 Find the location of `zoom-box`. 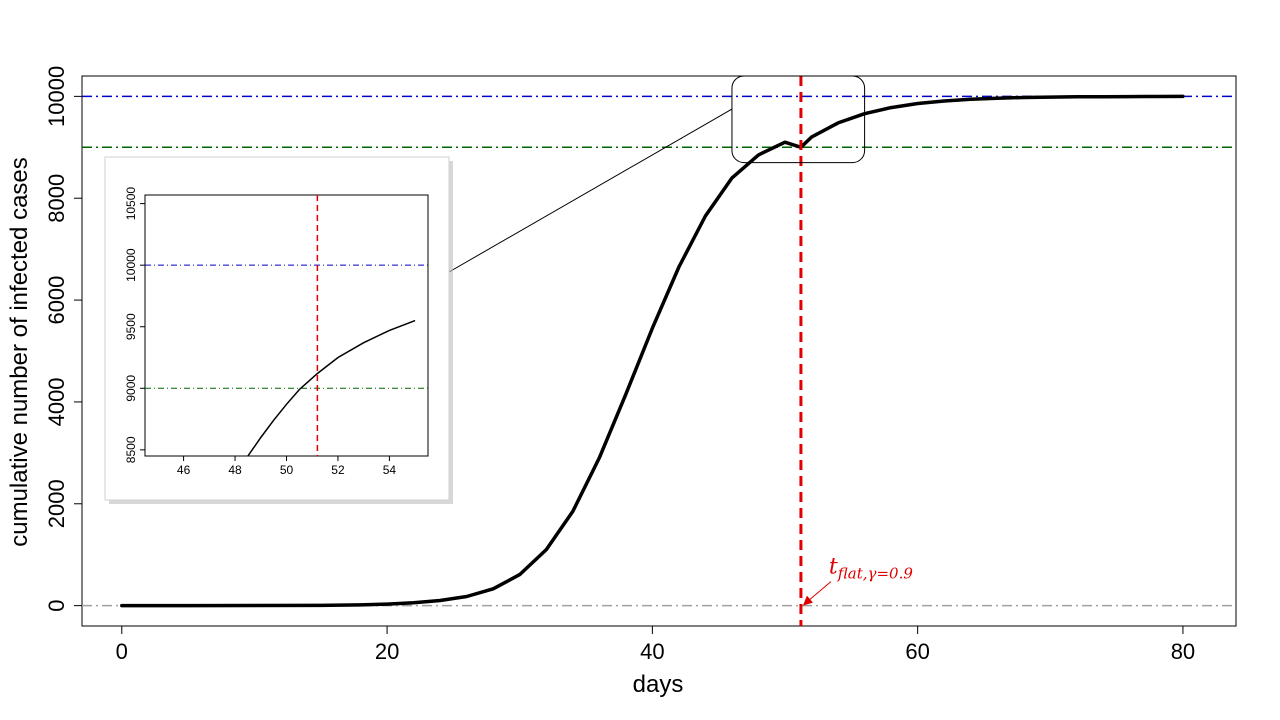

zoom-box is located at coordinates (798, 119).